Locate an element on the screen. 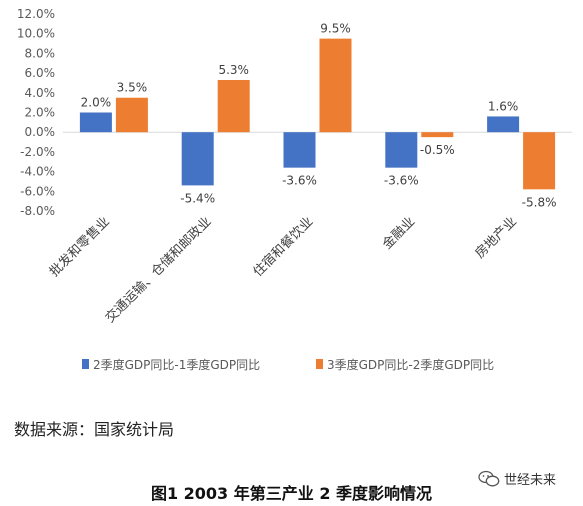  data-label: 5.3% is located at coordinates (233, 70).